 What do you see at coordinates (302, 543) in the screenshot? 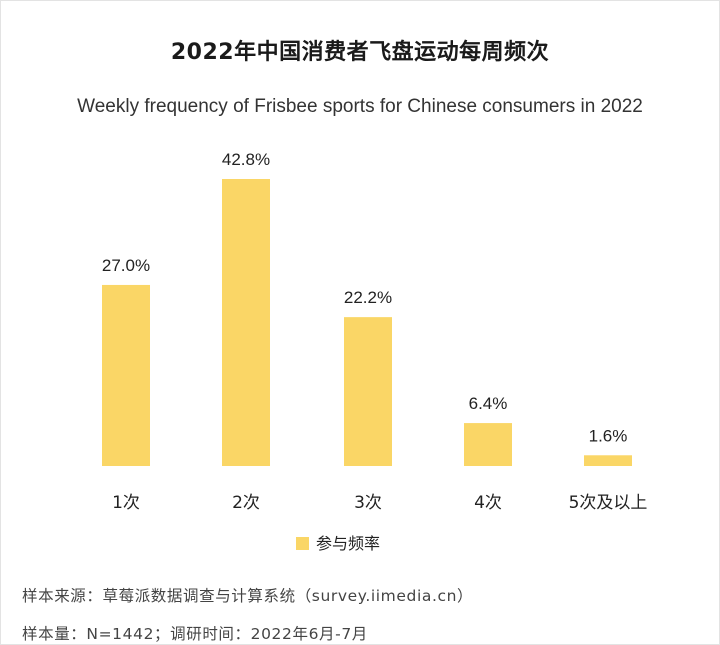
I see `legend-swatch` at bounding box center [302, 543].